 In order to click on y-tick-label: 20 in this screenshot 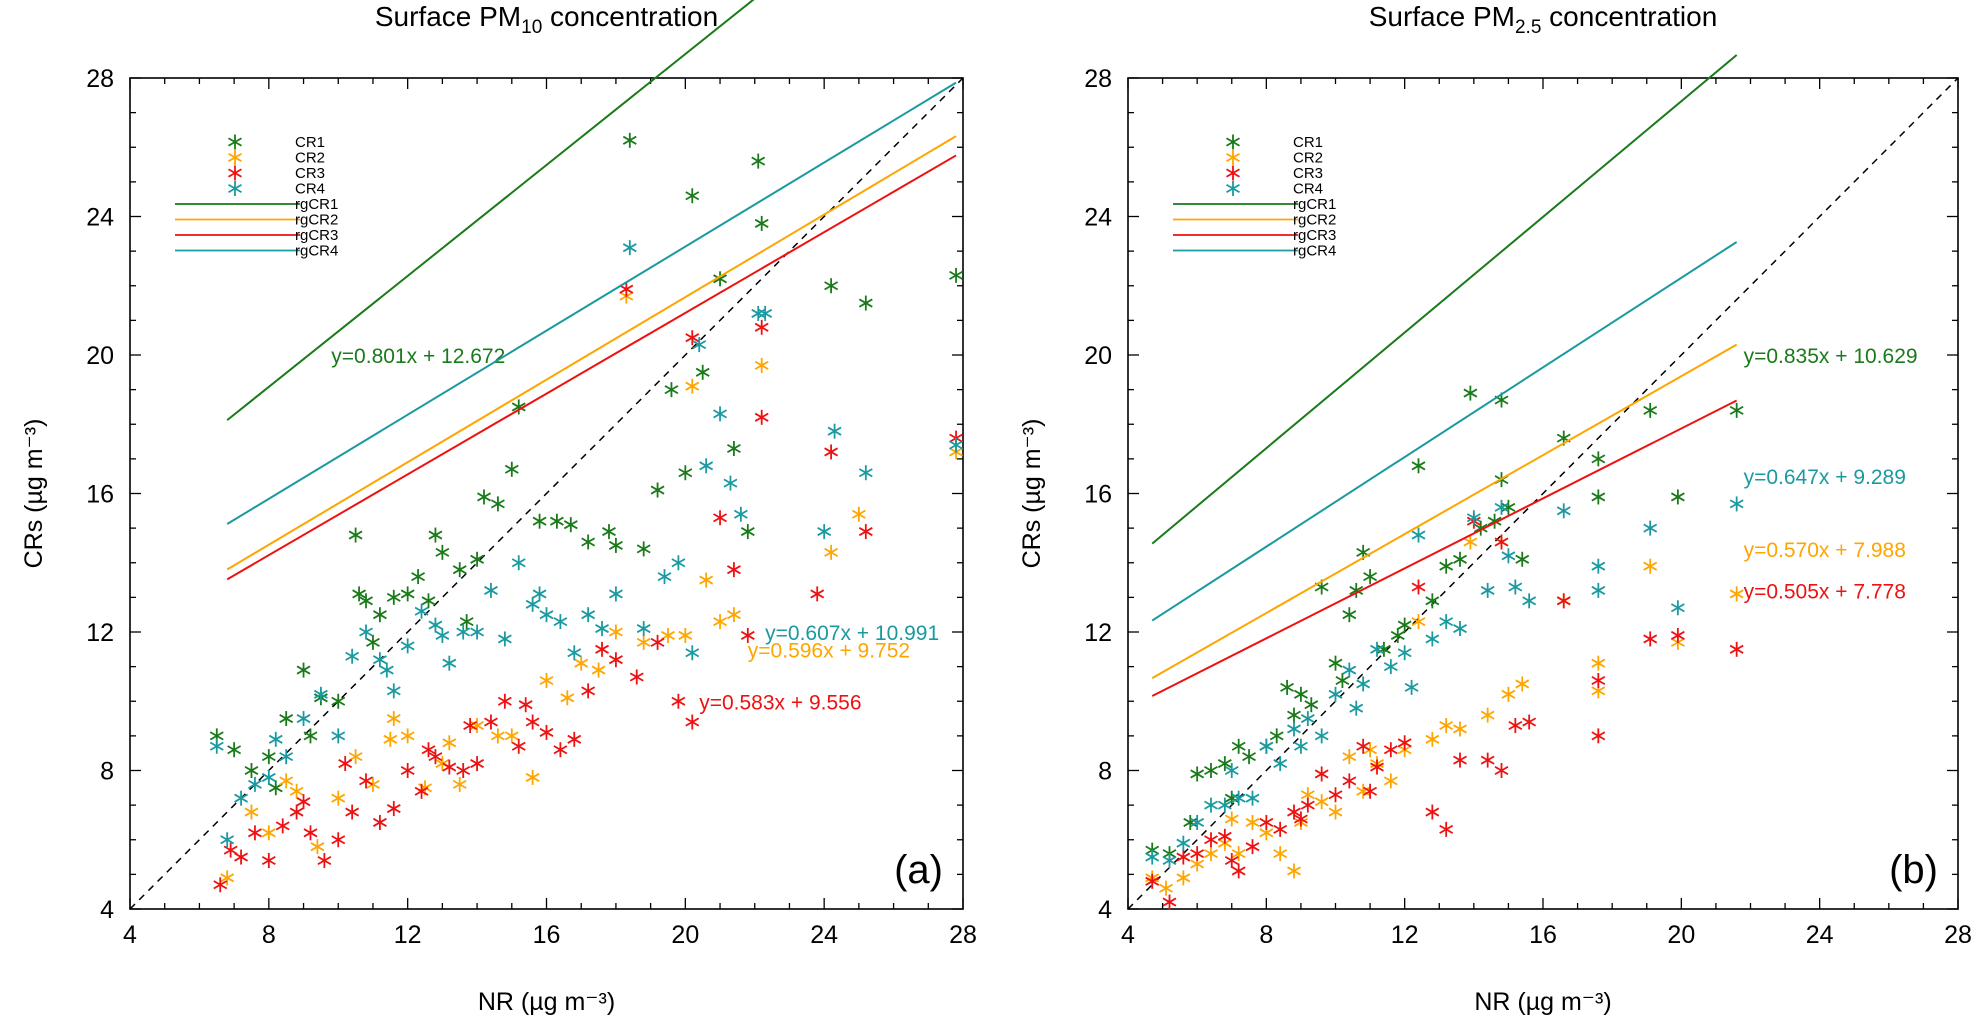, I will do `click(1098, 356)`.